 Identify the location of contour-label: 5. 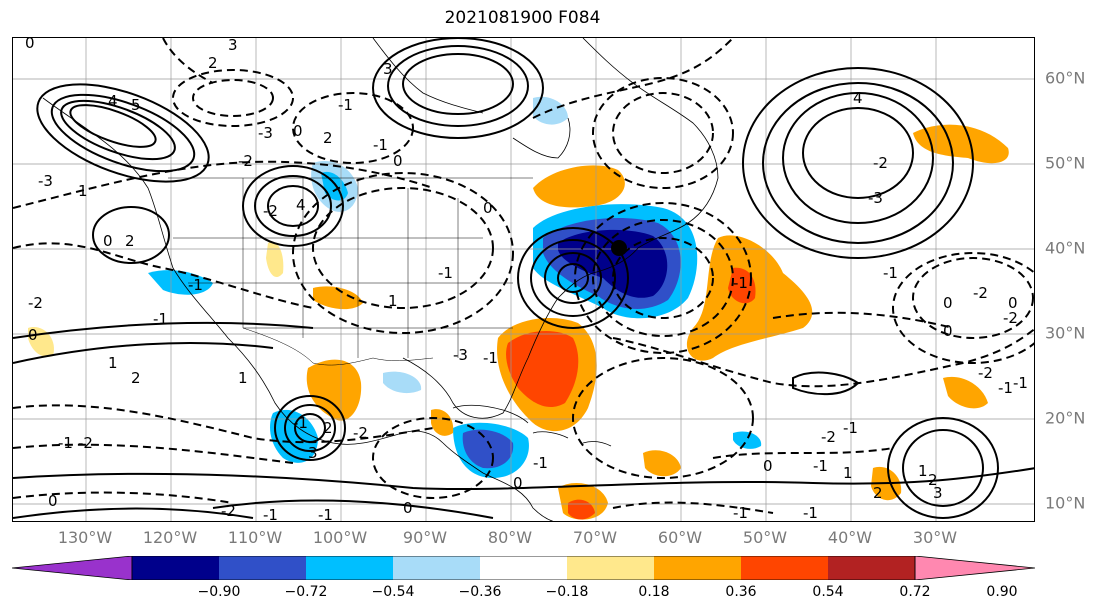
(136, 105).